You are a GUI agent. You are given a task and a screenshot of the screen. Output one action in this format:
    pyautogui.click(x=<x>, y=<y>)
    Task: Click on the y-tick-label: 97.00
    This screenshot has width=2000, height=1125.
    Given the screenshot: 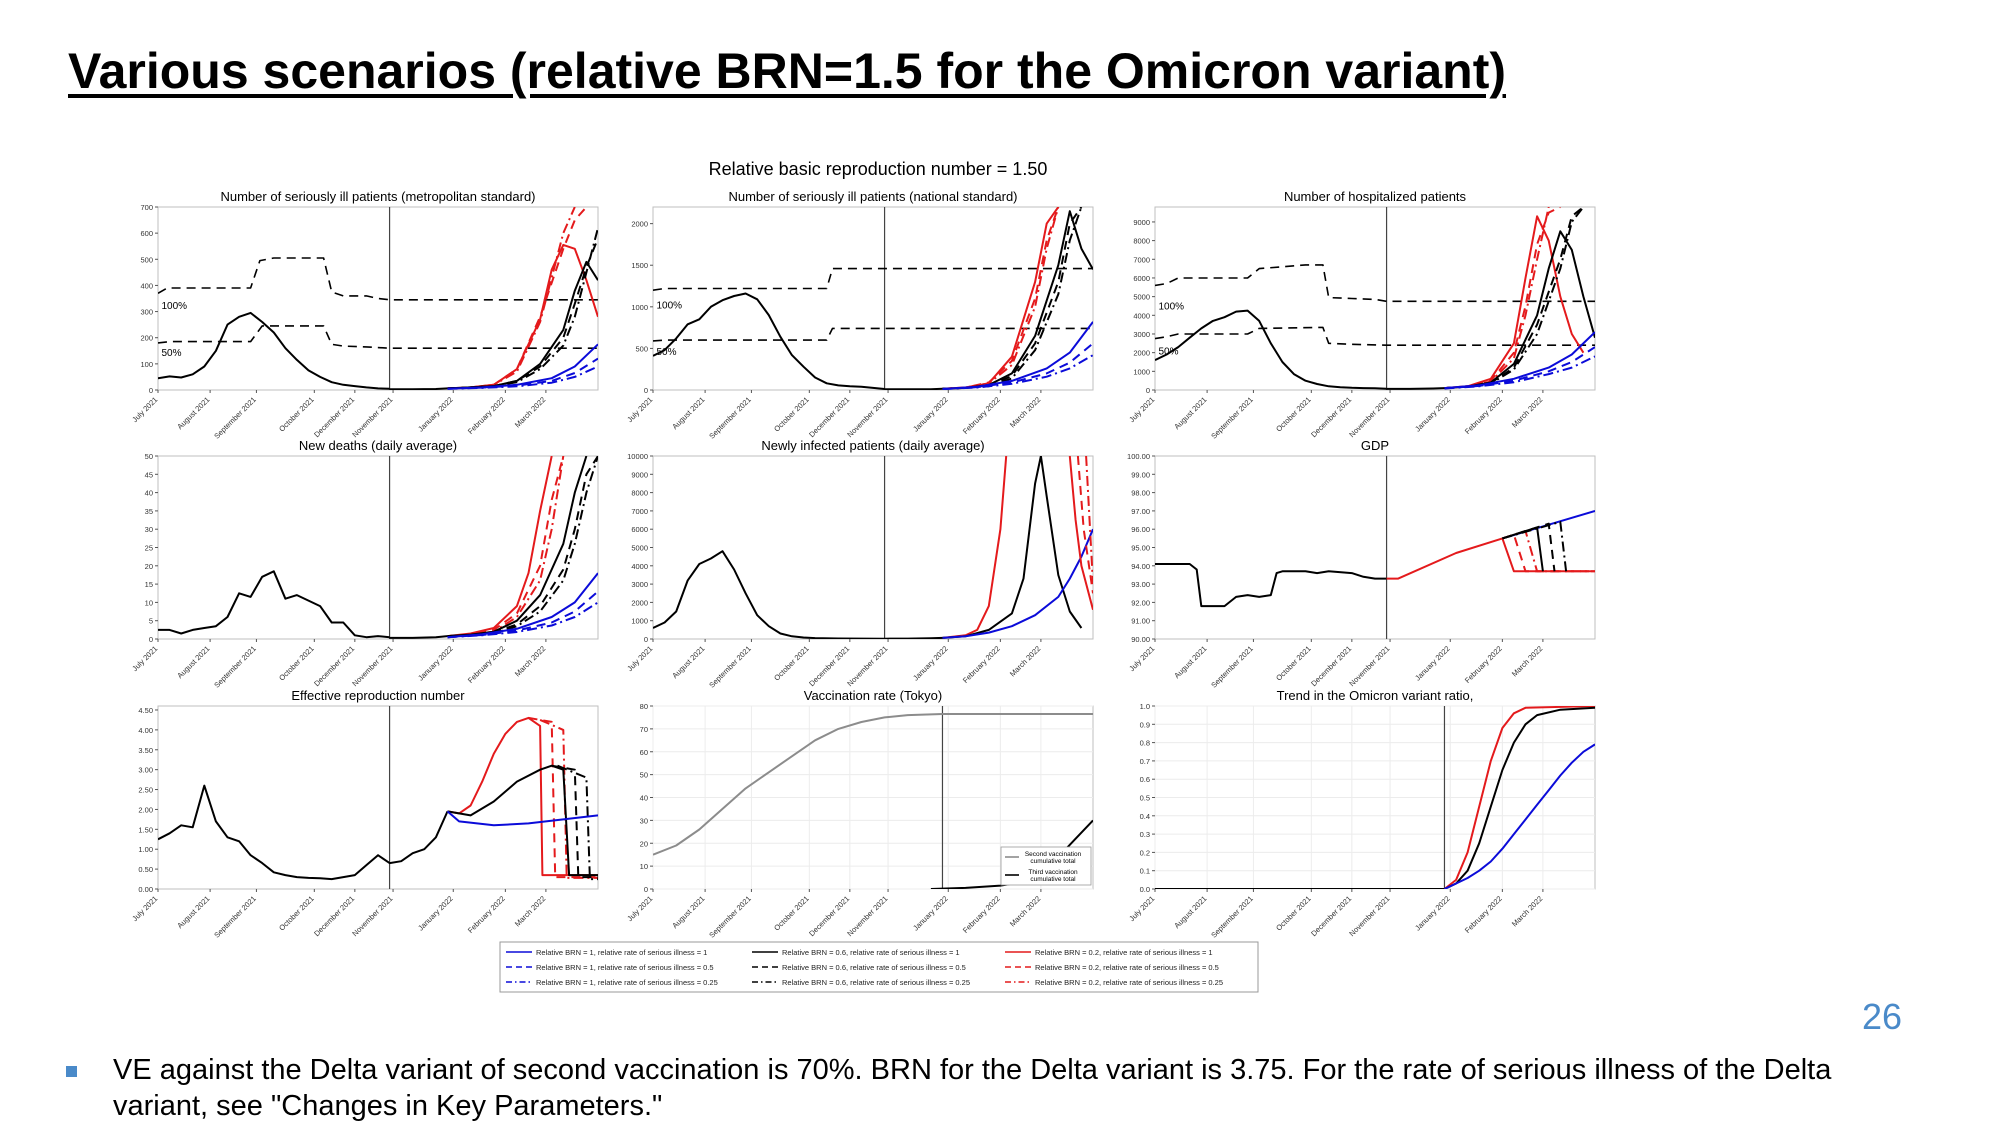 What is the action you would take?
    pyautogui.click(x=1140, y=511)
    